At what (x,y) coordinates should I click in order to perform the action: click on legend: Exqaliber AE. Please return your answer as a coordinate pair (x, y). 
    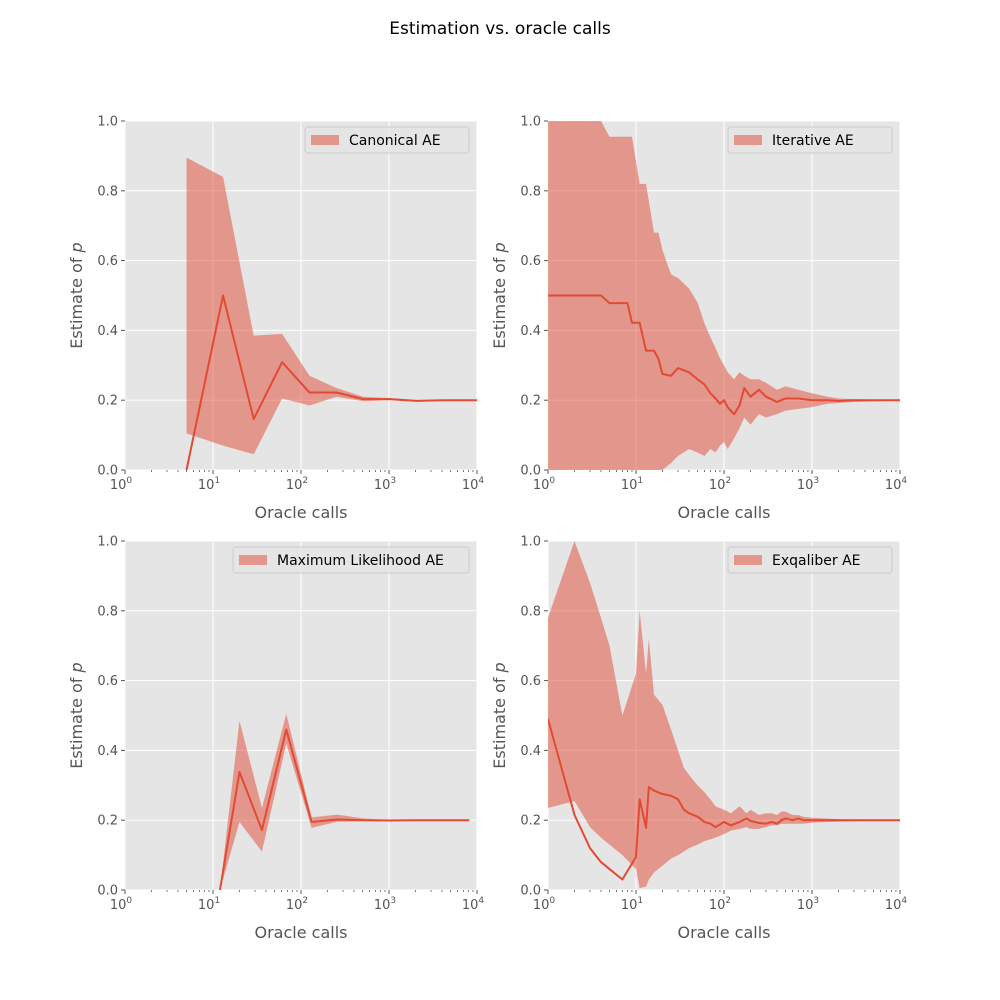
    Looking at the image, I should click on (810, 560).